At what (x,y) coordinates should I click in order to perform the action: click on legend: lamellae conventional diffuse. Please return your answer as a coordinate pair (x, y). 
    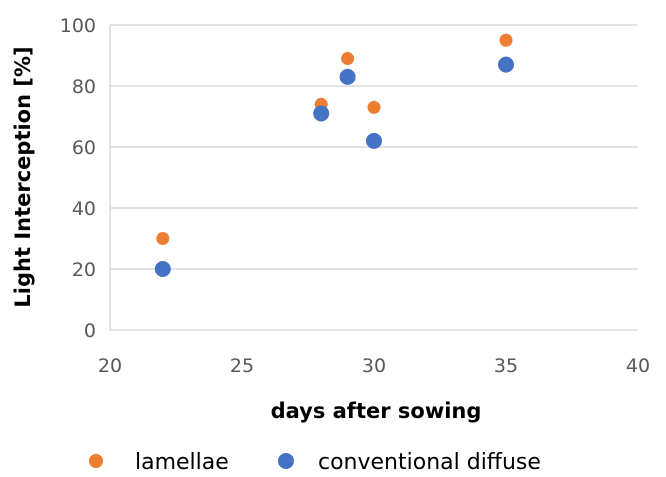
    Looking at the image, I should click on (315, 462).